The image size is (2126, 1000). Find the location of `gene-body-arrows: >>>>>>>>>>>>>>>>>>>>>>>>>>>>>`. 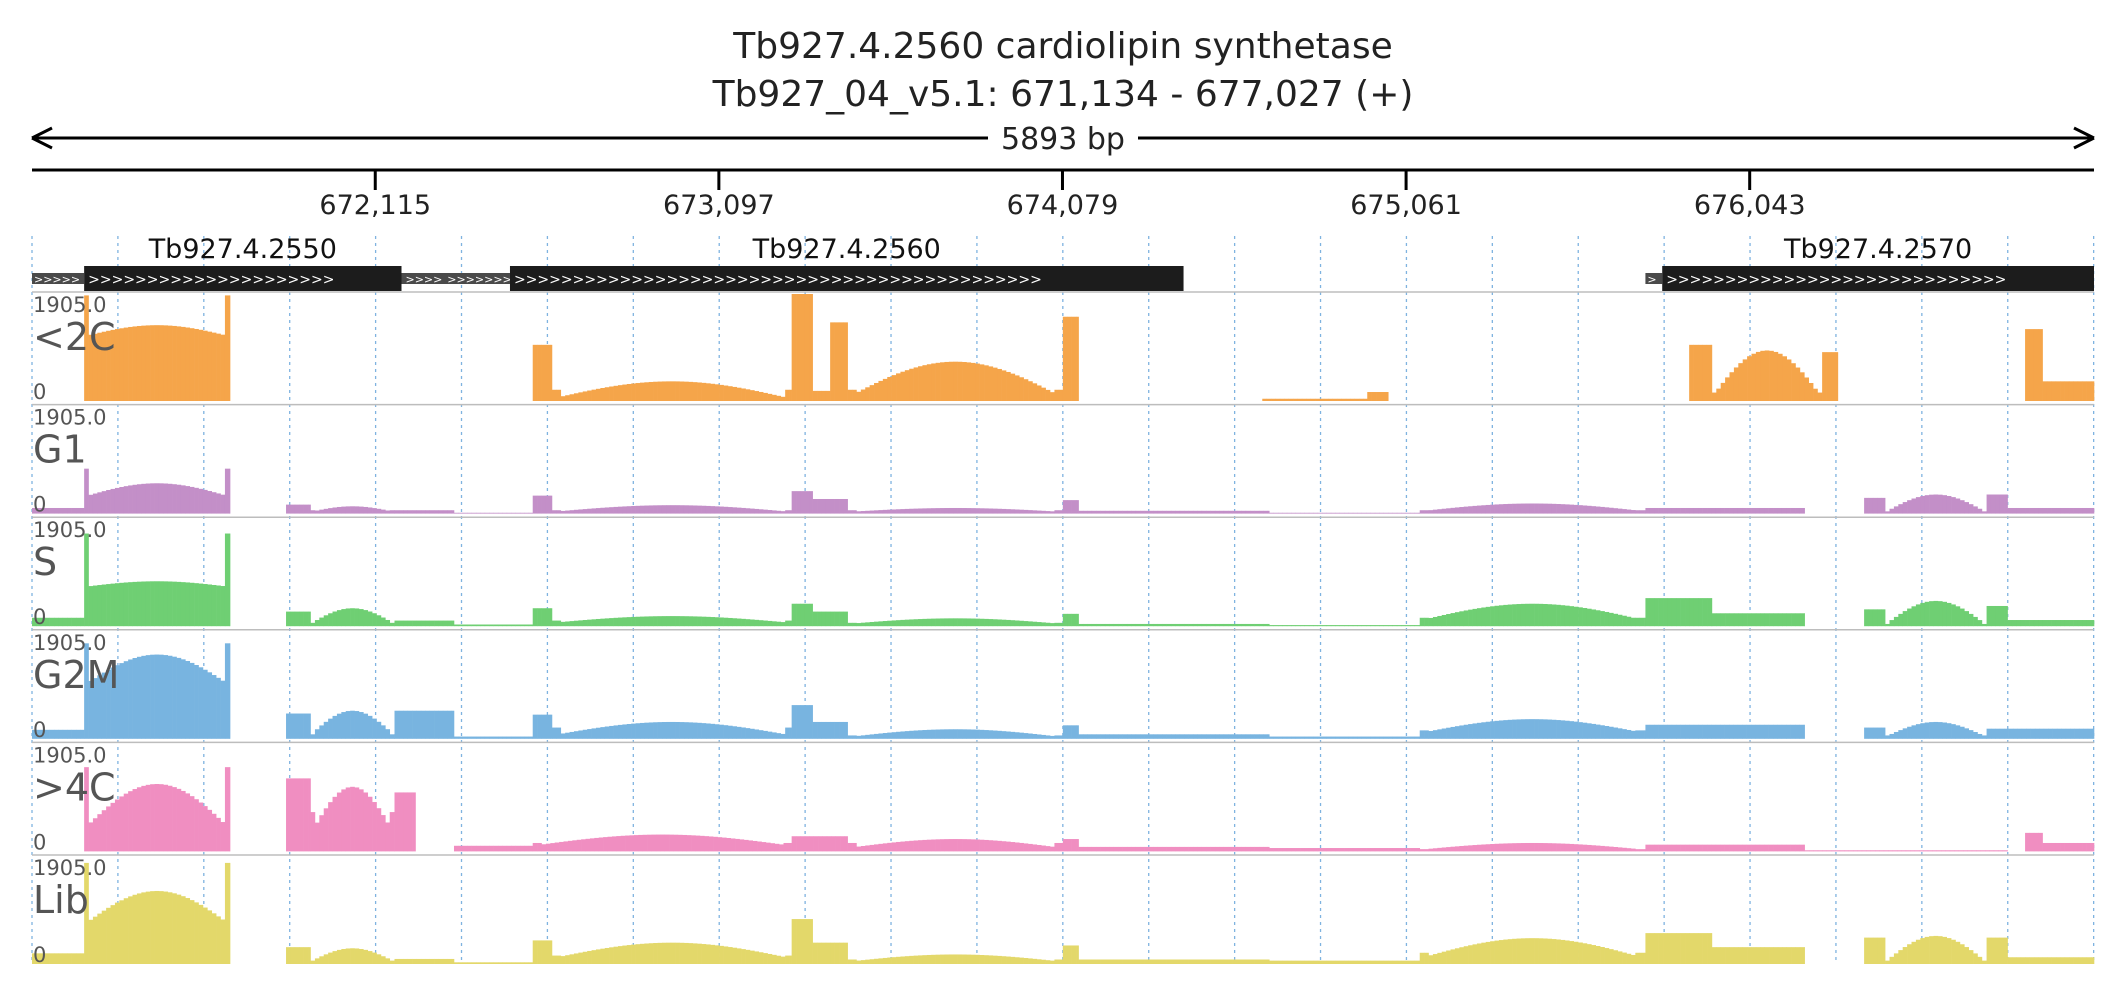

gene-body-arrows: >>>>>>>>>>>>>>>>>>>>>>>>>>>>> is located at coordinates (1836, 280).